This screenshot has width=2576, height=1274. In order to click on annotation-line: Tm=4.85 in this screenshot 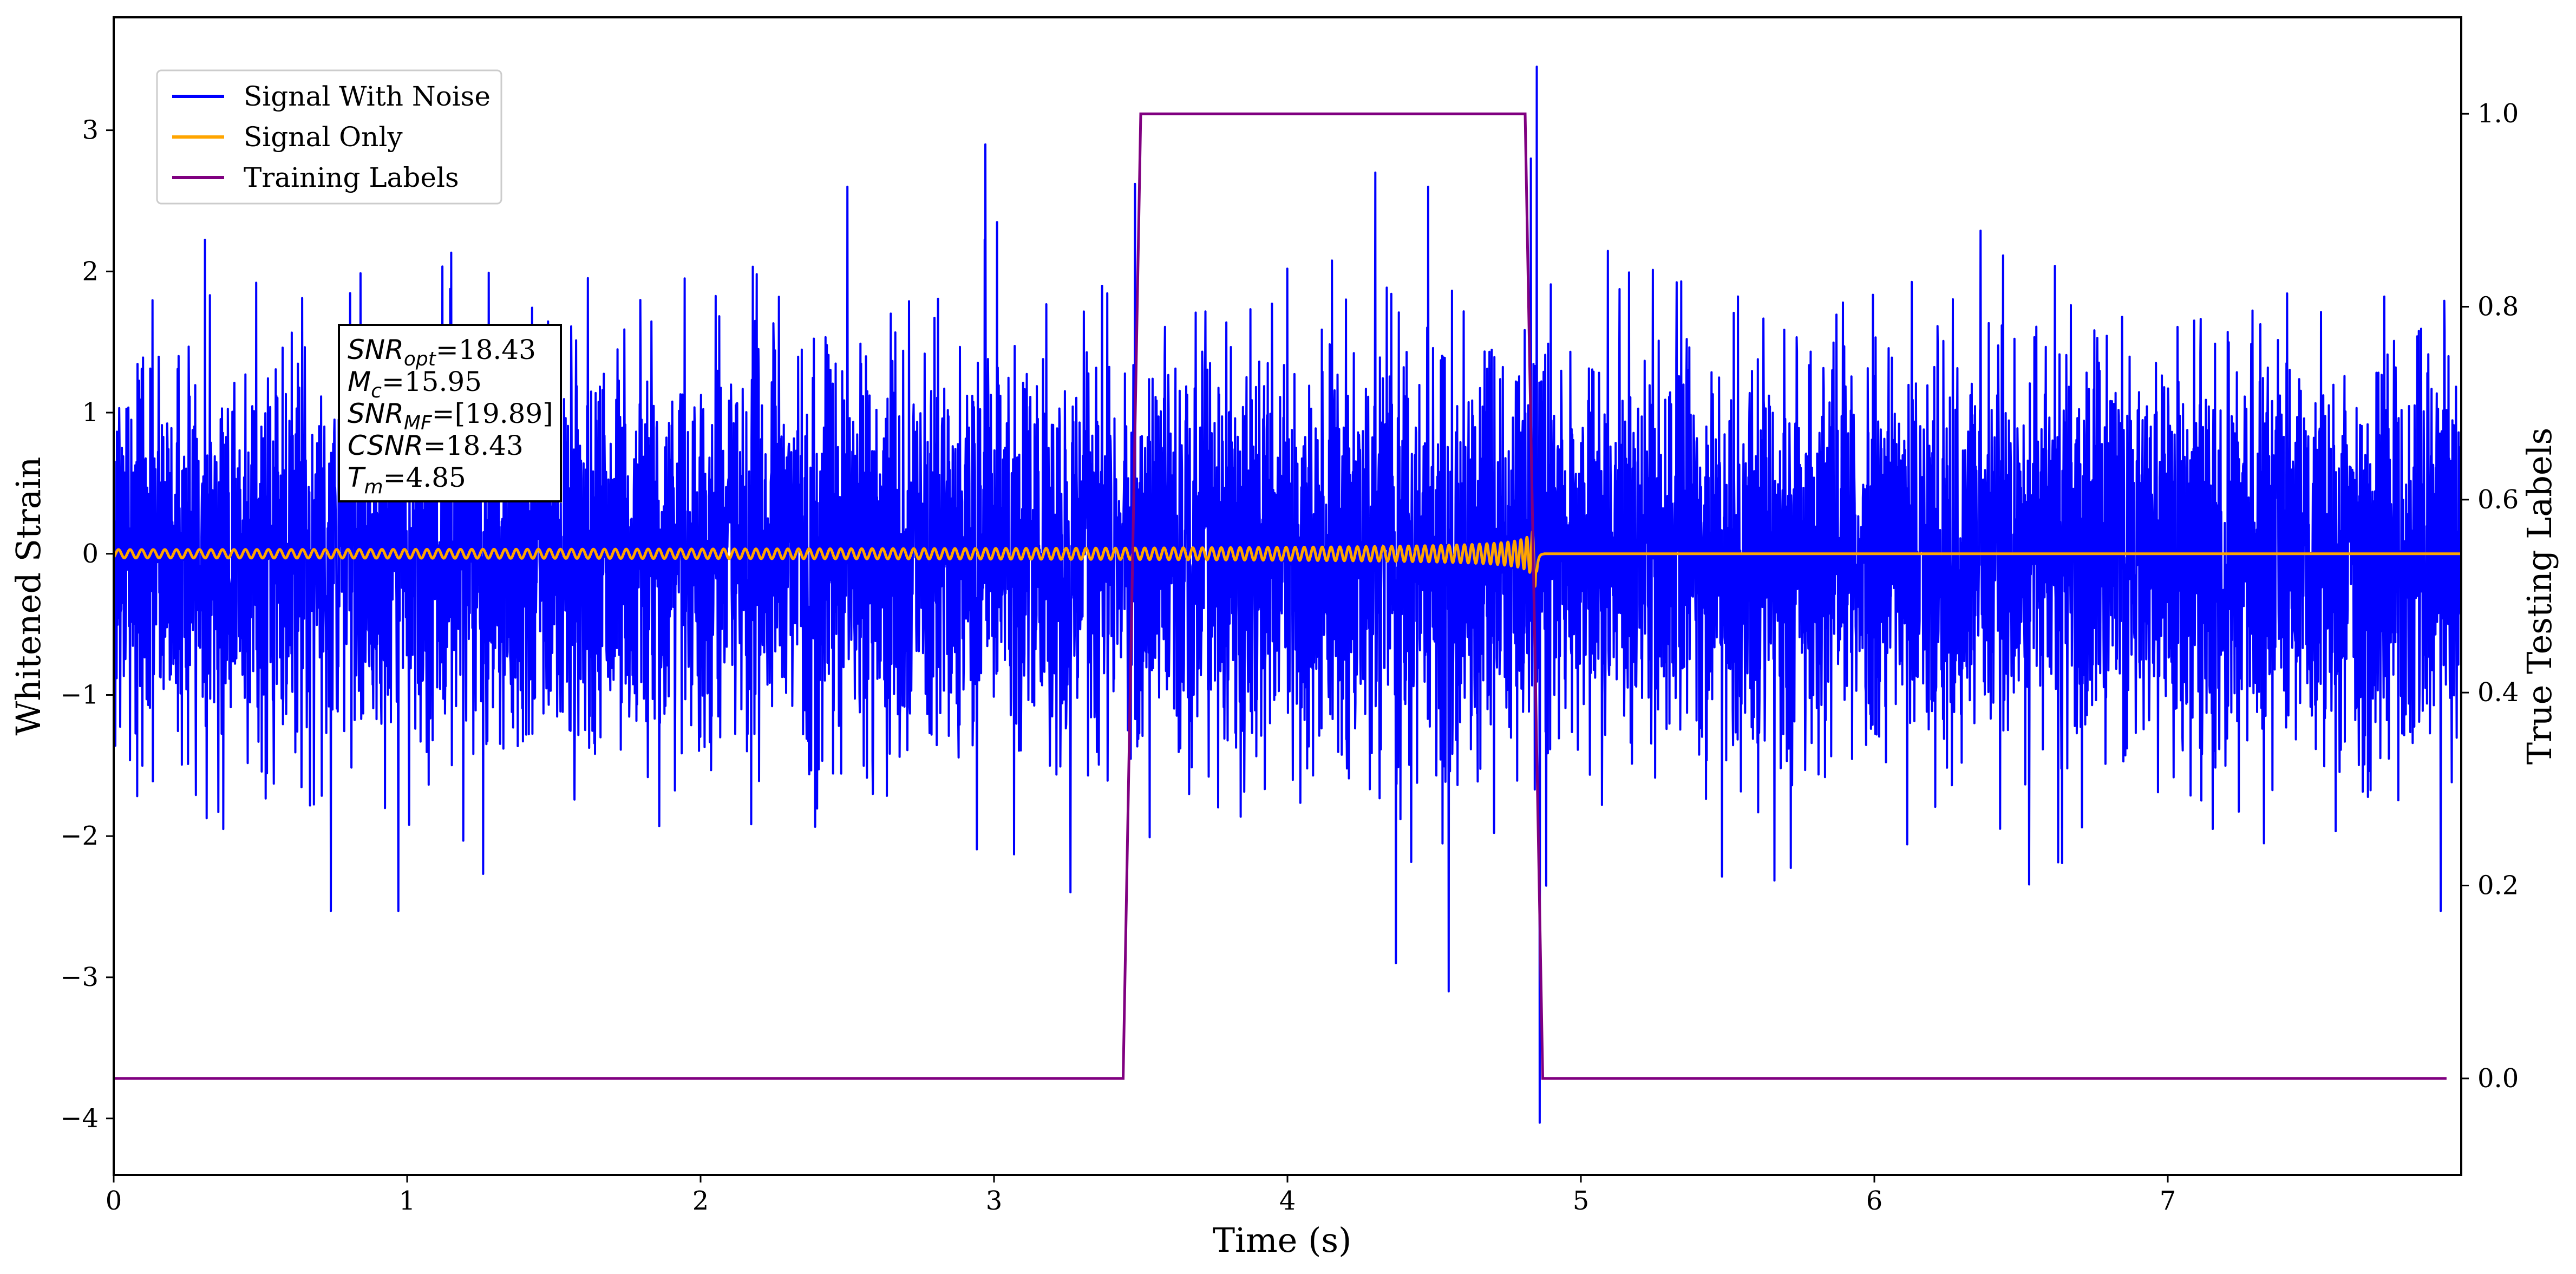, I will do `click(407, 480)`.